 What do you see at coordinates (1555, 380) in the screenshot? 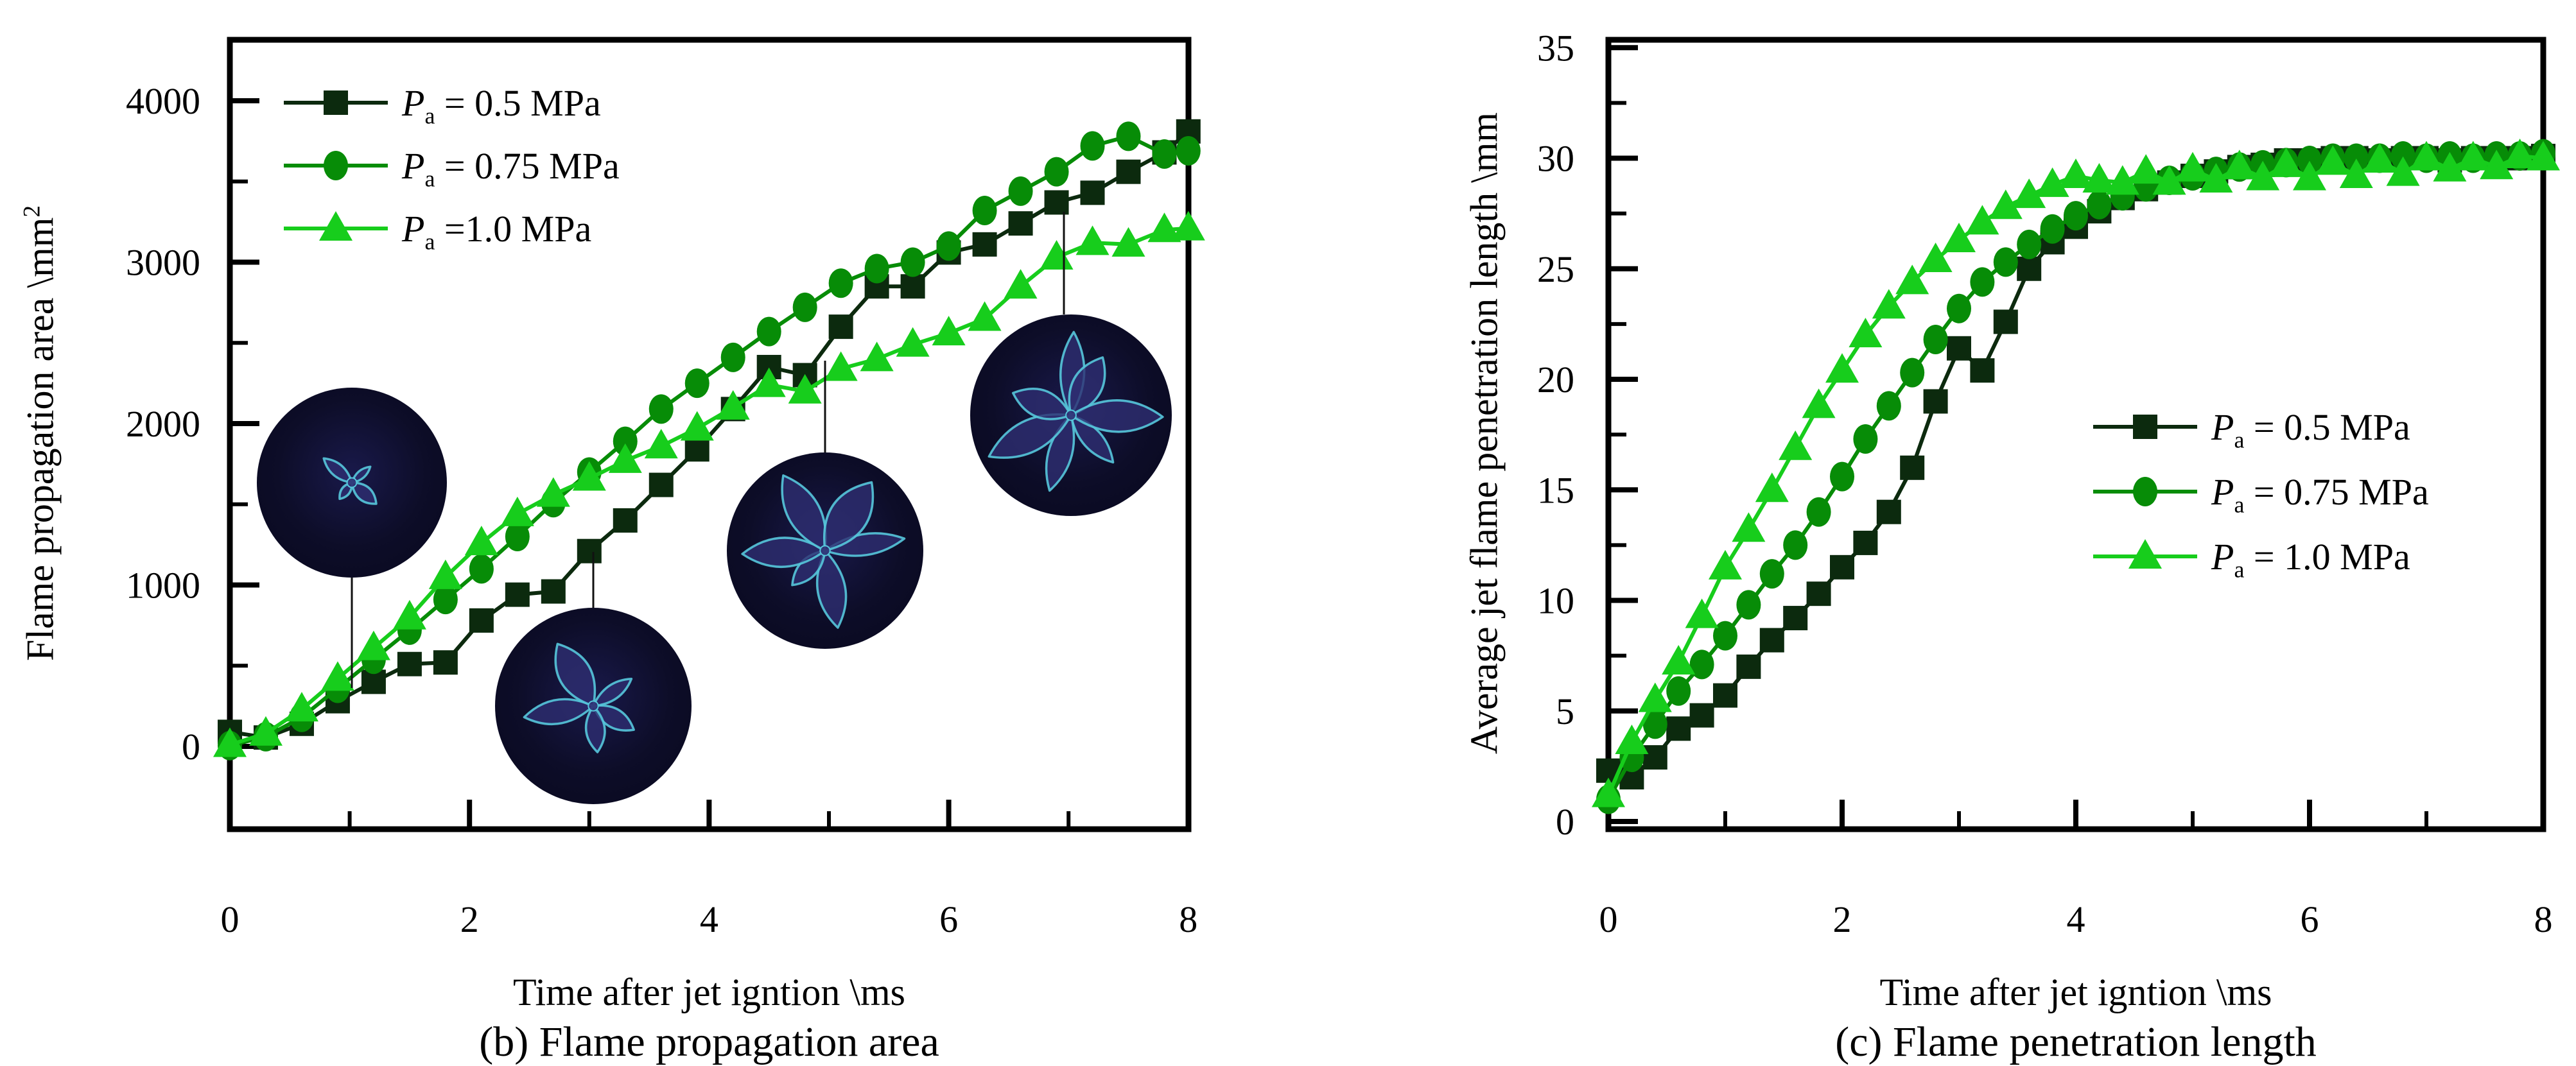
I see `y-tick-label: 20` at bounding box center [1555, 380].